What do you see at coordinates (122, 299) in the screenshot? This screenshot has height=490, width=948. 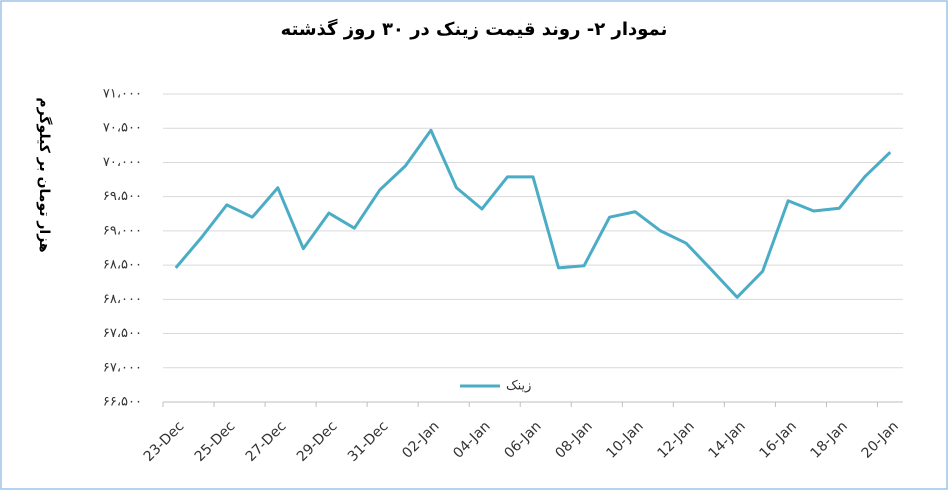 I see `y-tick-label: ۶۸،۰۰۰` at bounding box center [122, 299].